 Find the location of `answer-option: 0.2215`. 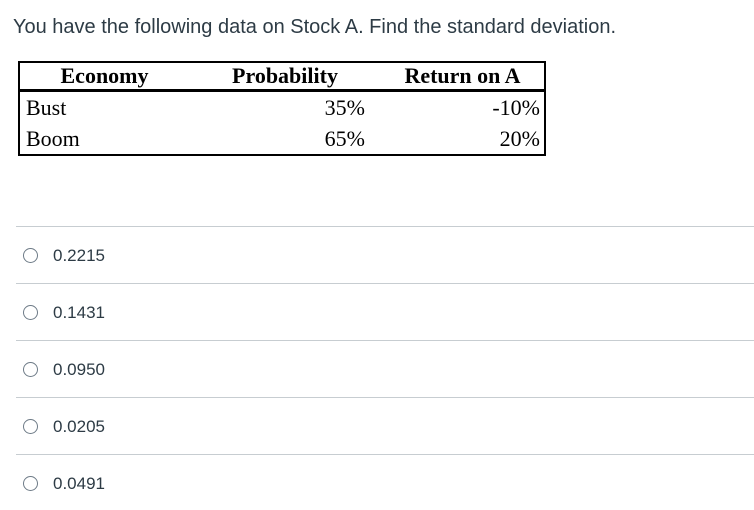

answer-option: 0.2215 is located at coordinates (385, 254).